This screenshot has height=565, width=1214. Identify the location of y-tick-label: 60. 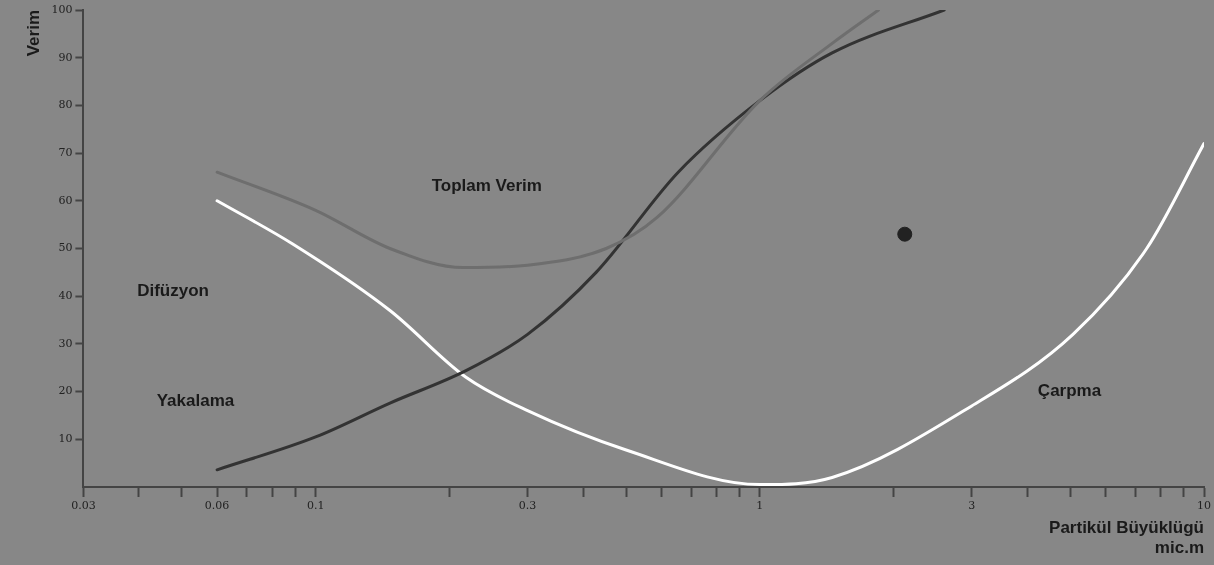
(65, 200).